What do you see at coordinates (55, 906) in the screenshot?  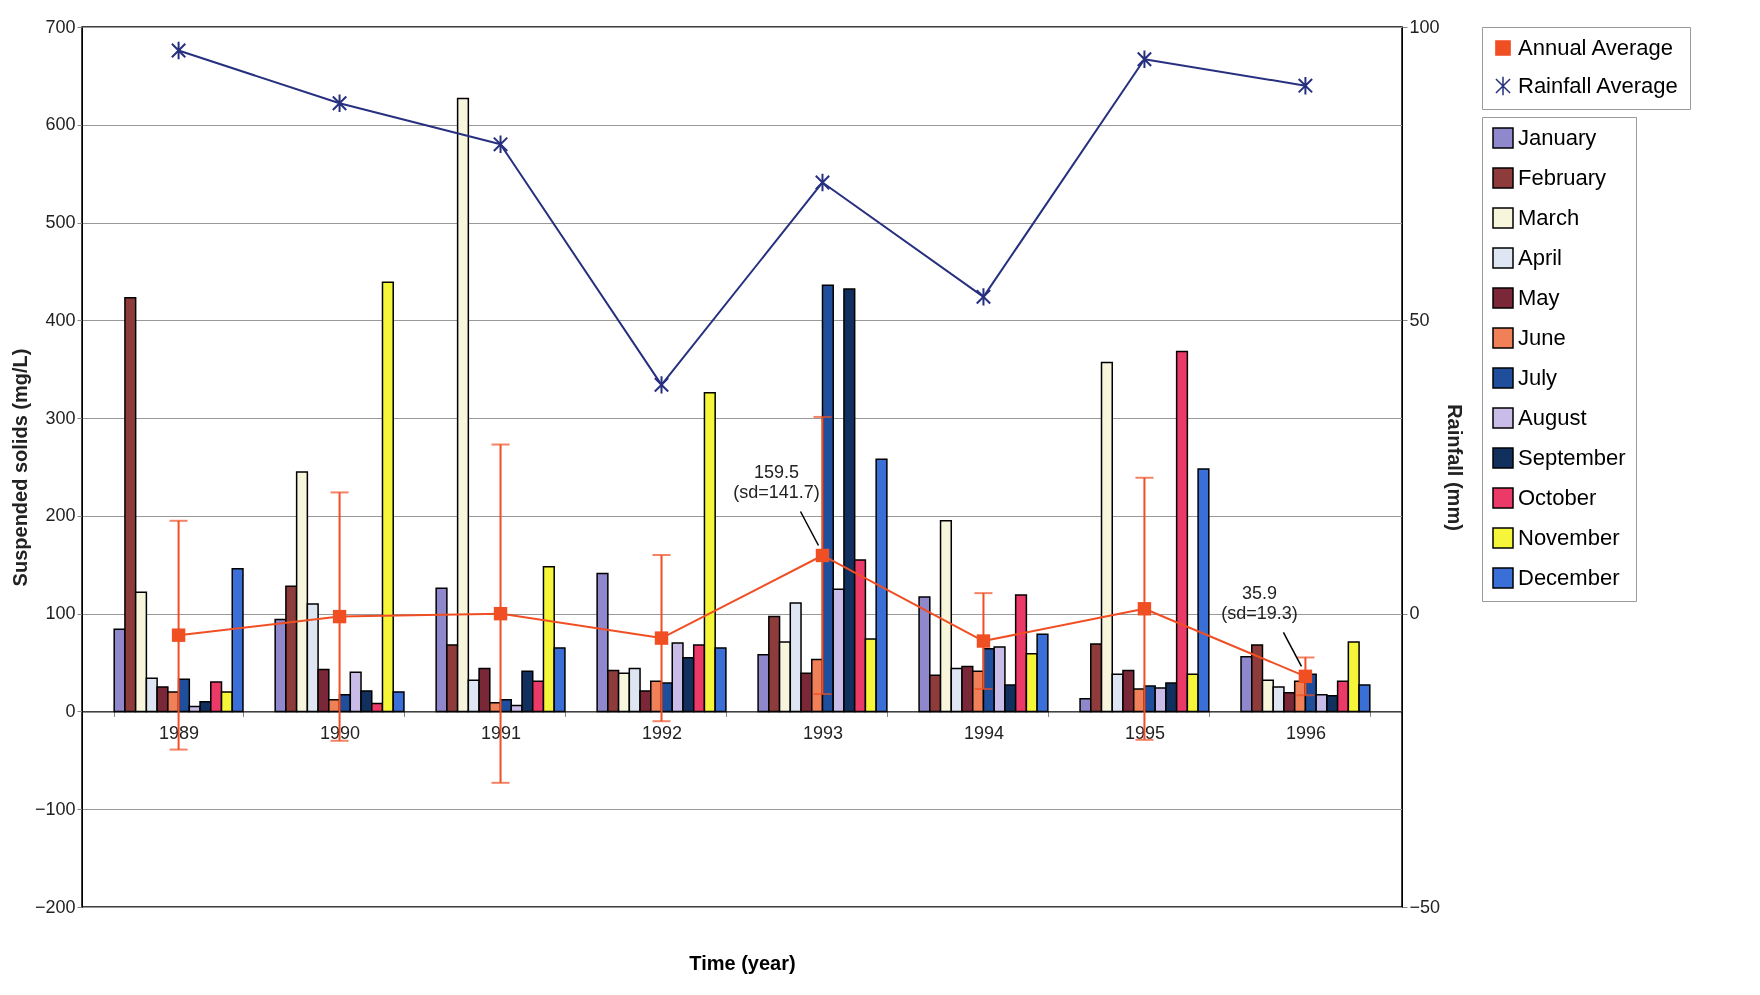 I see `y-tick-label: −200` at bounding box center [55, 906].